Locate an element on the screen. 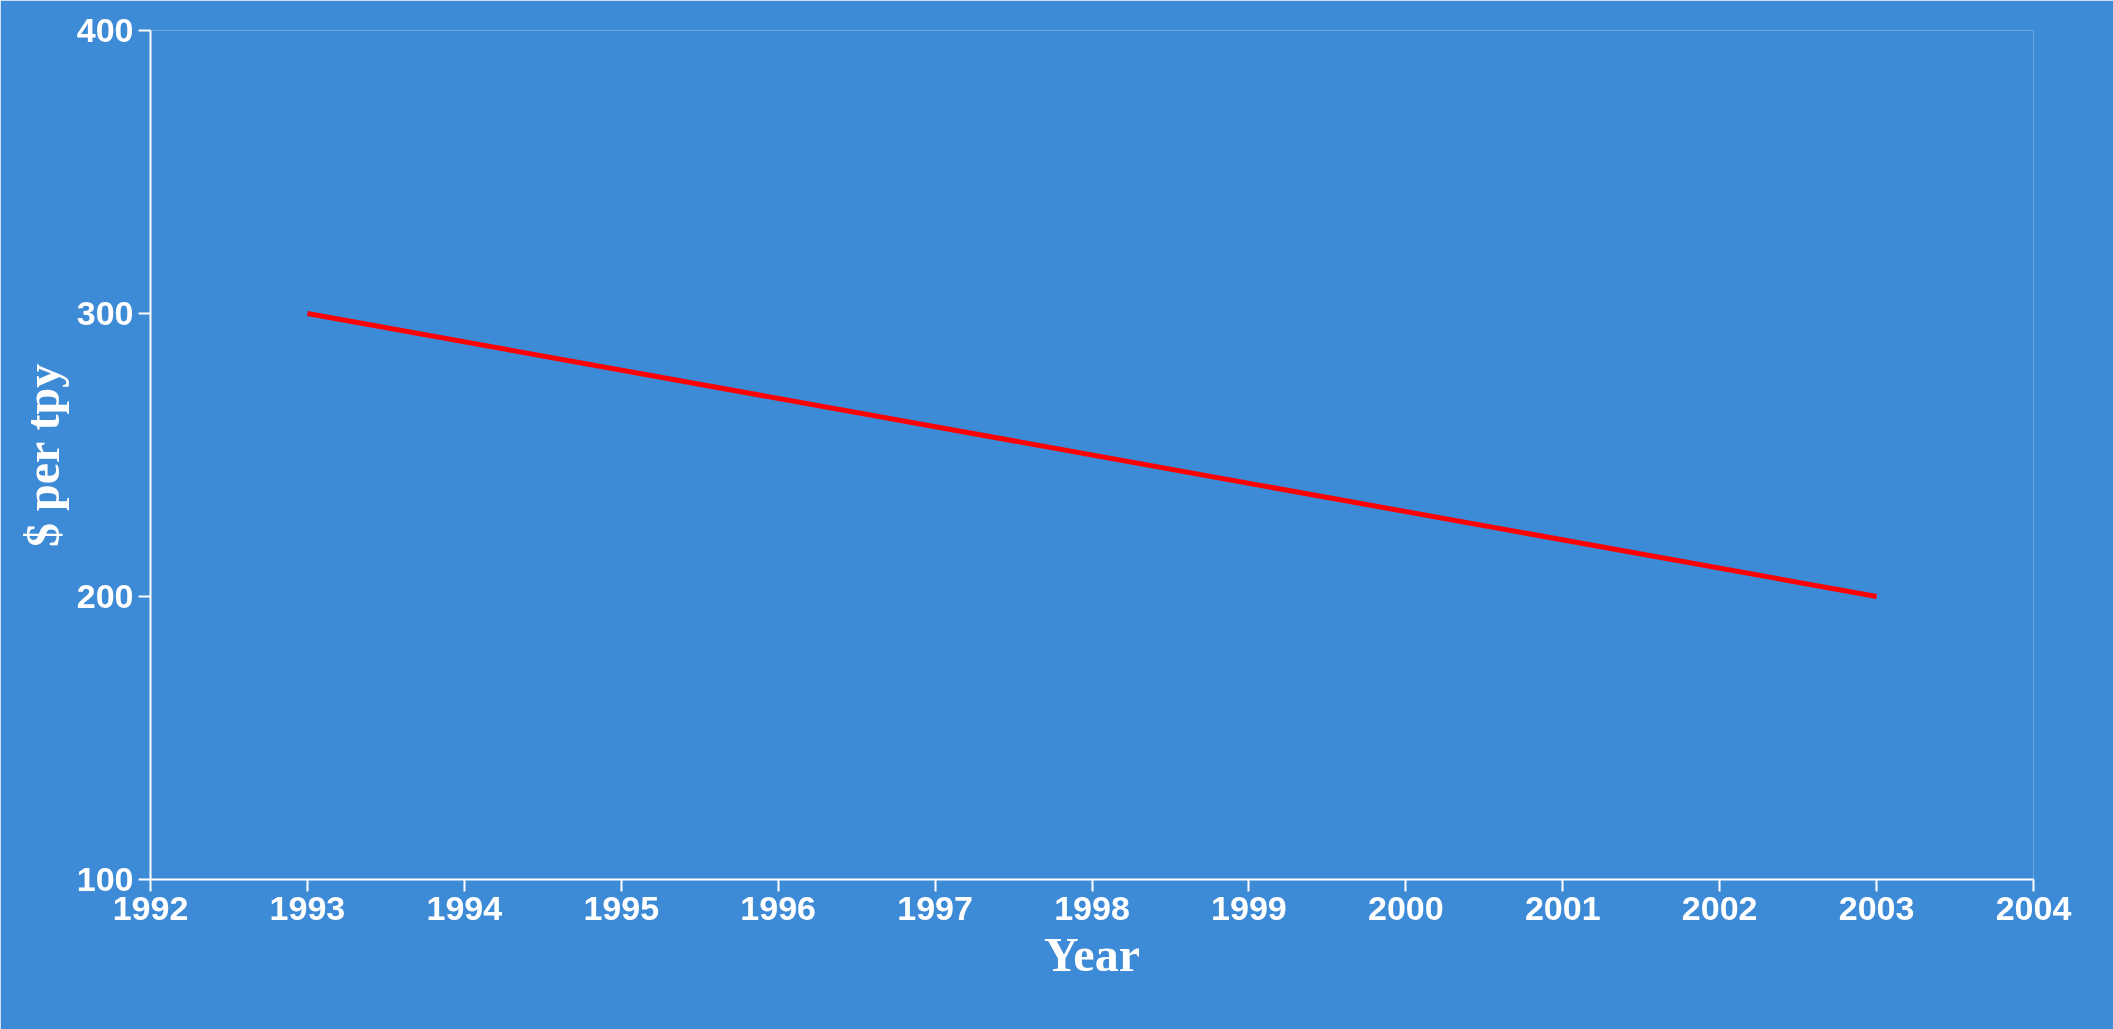 This screenshot has width=2113, height=1029. x-tick-label: 2000 is located at coordinates (1406, 907).